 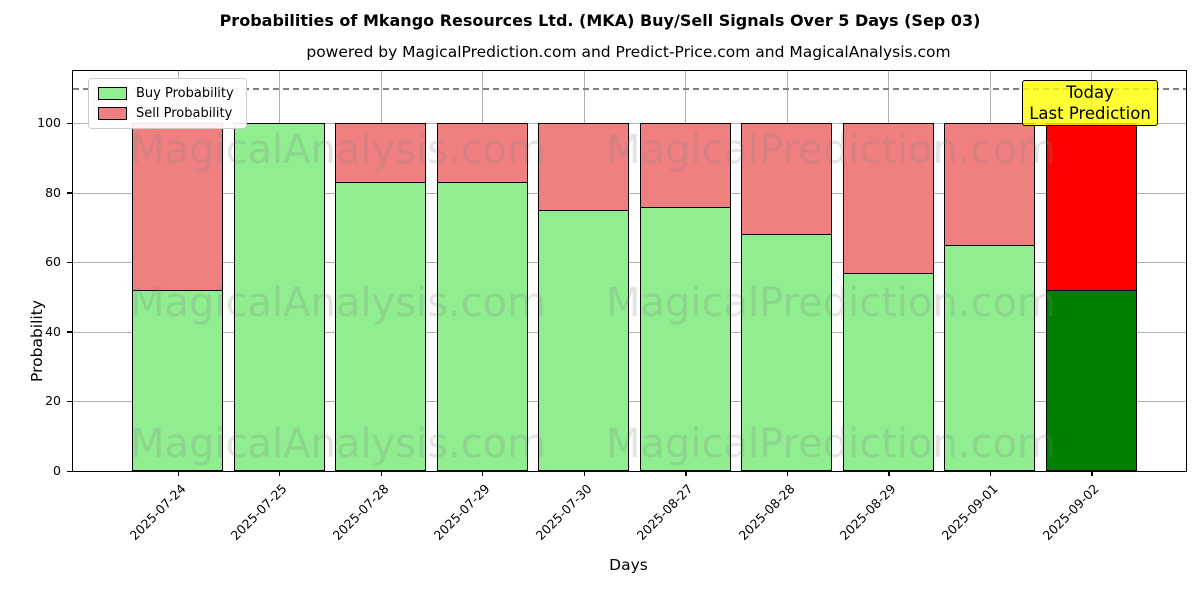 I want to click on y-tick-label-0: 0, so click(x=57, y=470).